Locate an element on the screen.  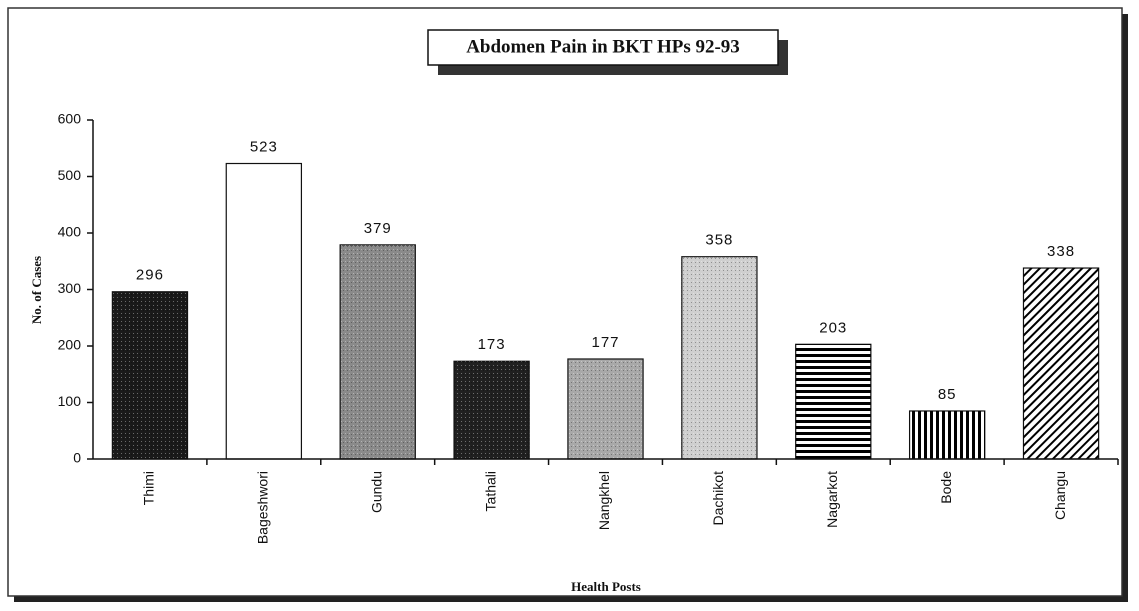
y-tick-label: 500 is located at coordinates (70, 175).